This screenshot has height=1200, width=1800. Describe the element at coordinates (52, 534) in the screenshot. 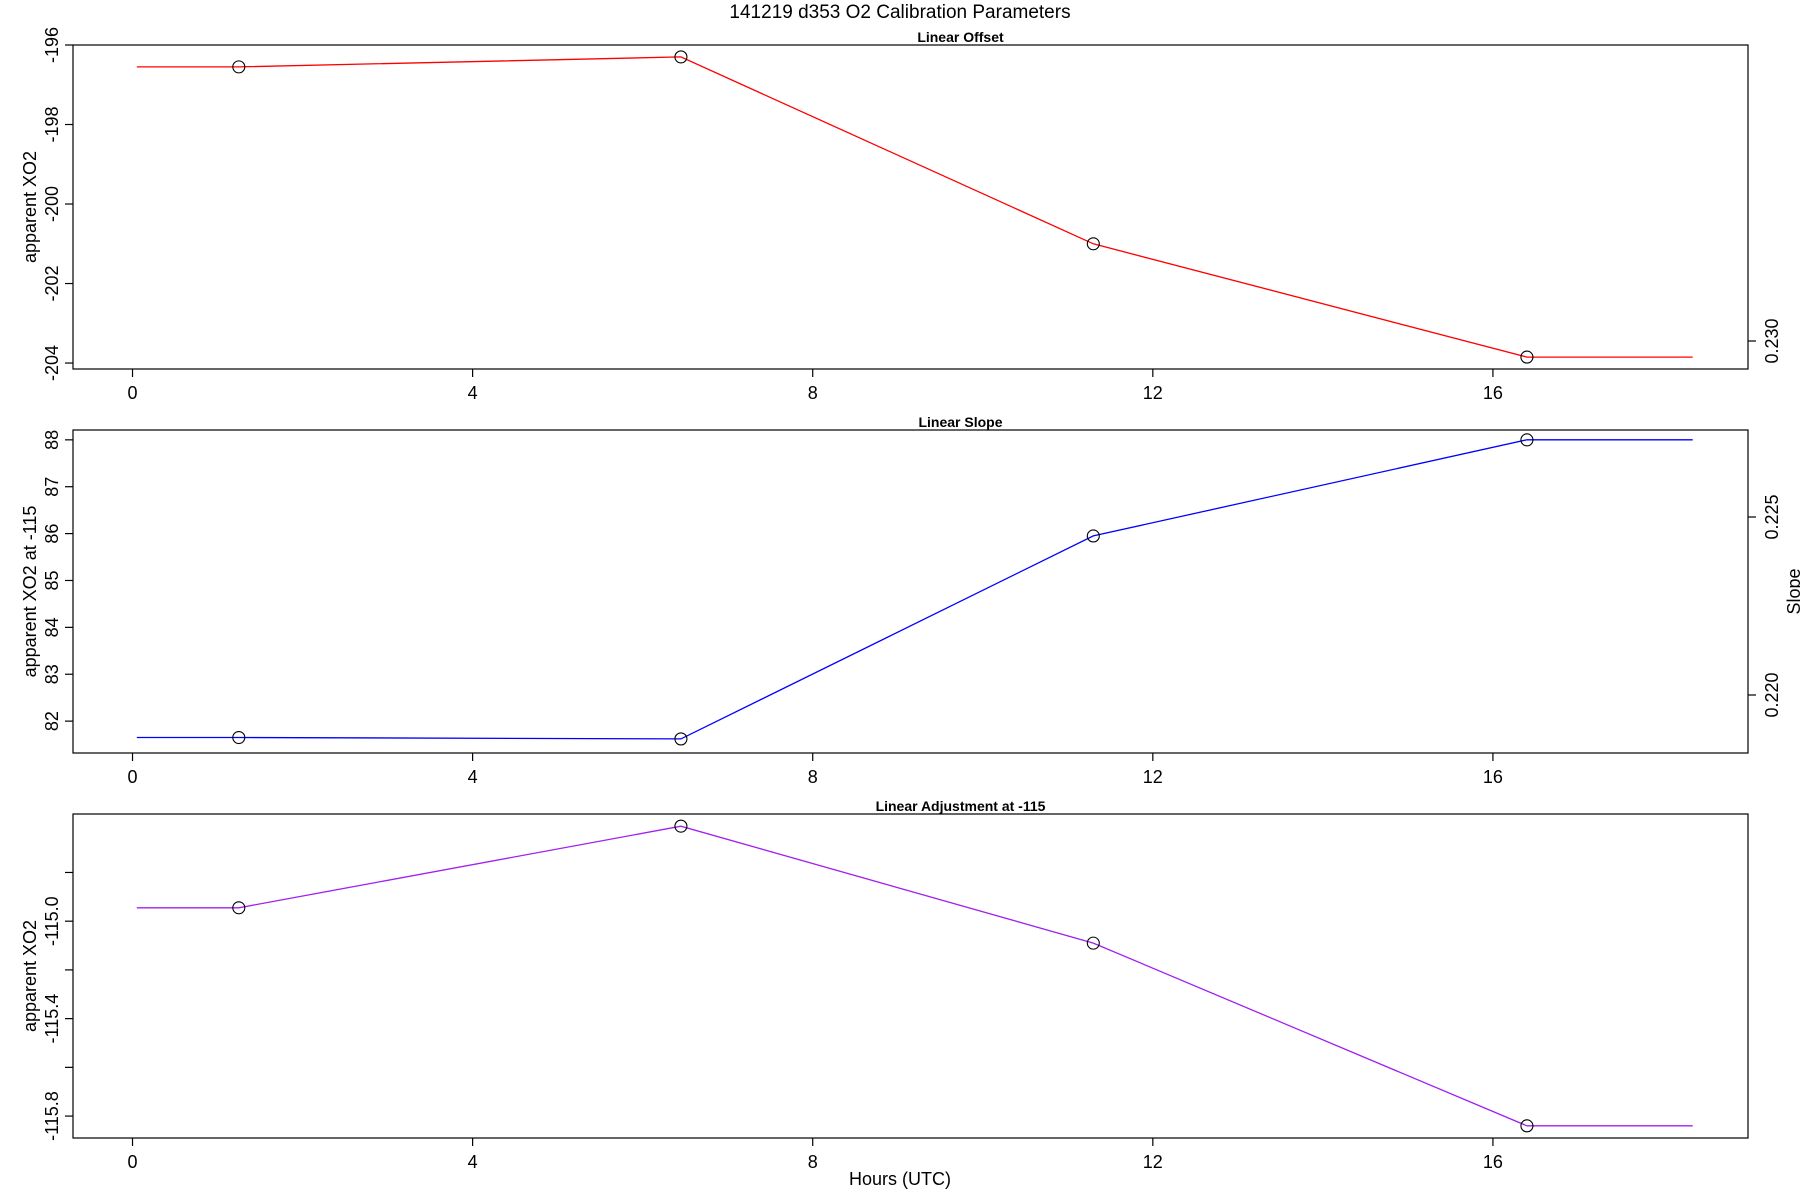

I see `y-tick-label: 86` at that location.